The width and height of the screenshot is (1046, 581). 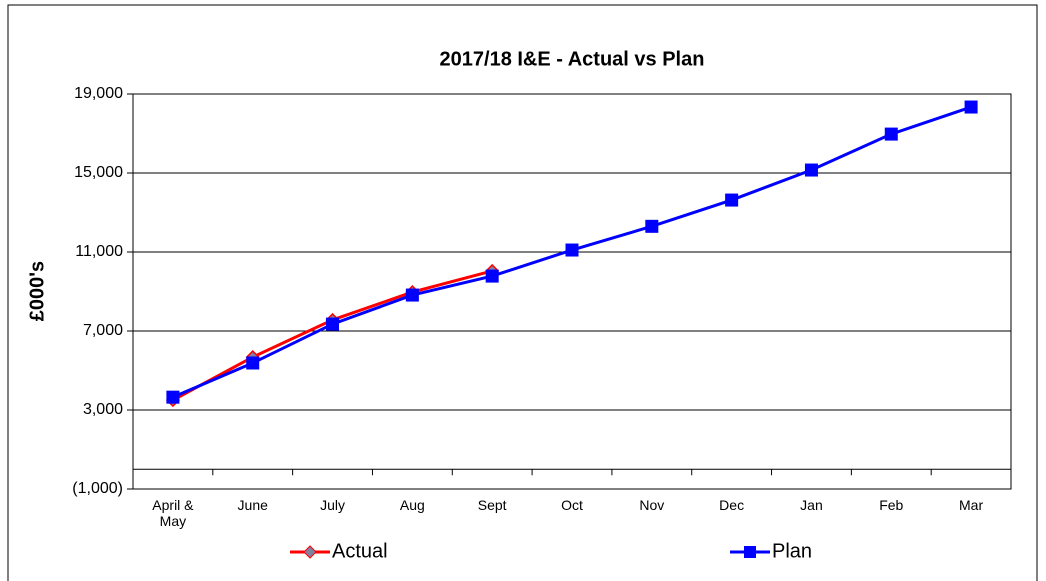 I want to click on x-tick-label: June, so click(x=252, y=505).